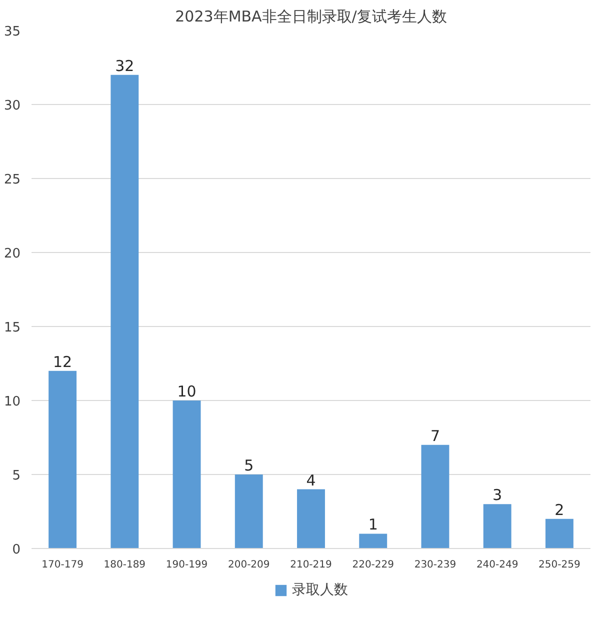 The height and width of the screenshot is (624, 600). Describe the element at coordinates (125, 565) in the screenshot. I see `x-tick-label: 180-189` at that location.